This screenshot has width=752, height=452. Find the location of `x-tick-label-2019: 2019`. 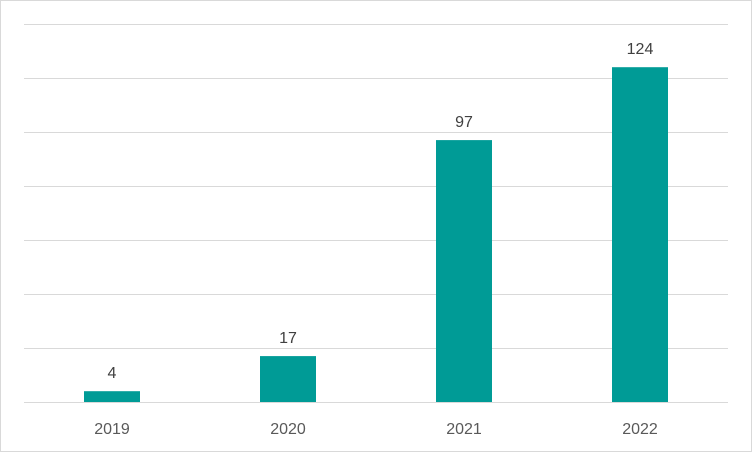

x-tick-label-2019: 2019 is located at coordinates (112, 429).